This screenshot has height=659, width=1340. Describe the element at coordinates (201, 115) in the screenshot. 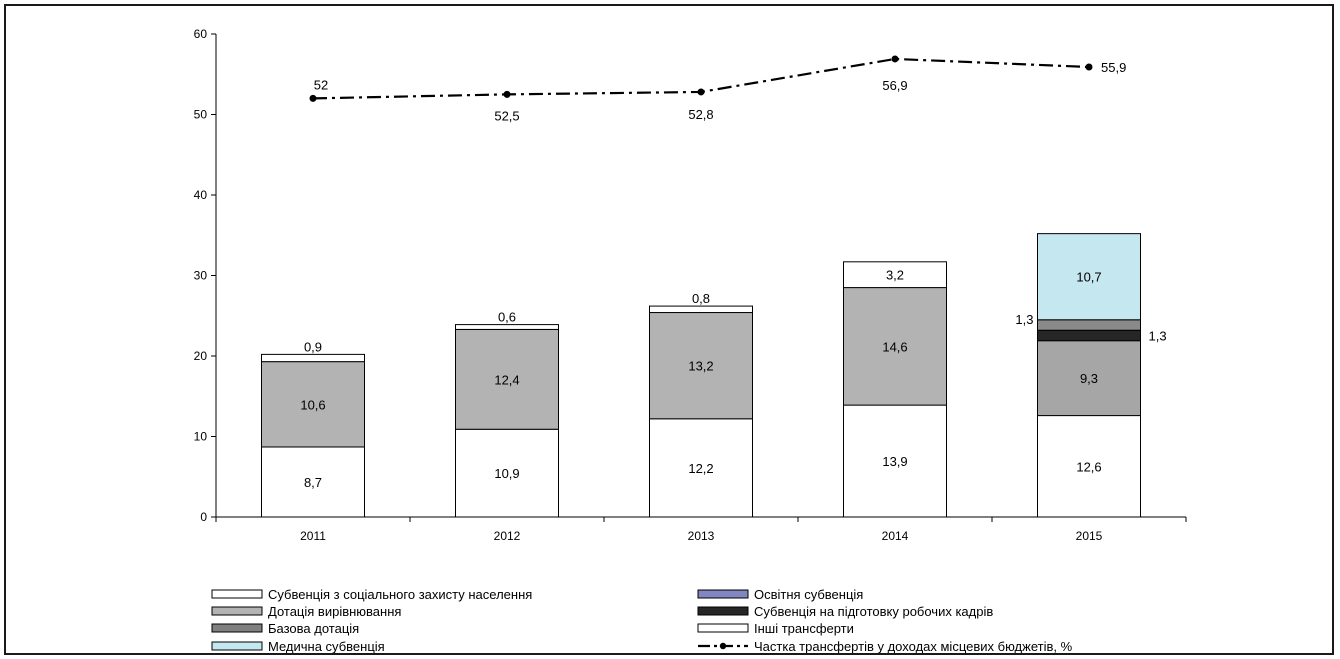

I see `y-tick-label: 50` at that location.